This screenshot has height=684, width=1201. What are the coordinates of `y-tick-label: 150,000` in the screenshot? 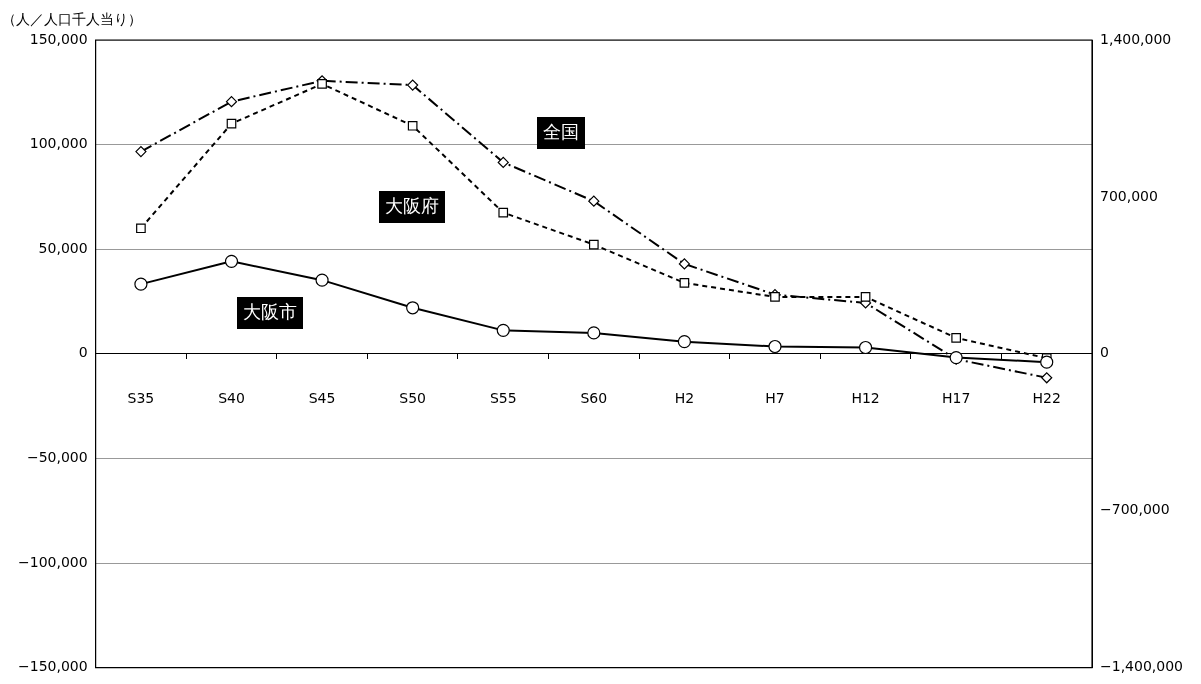 It's located at (58, 38).